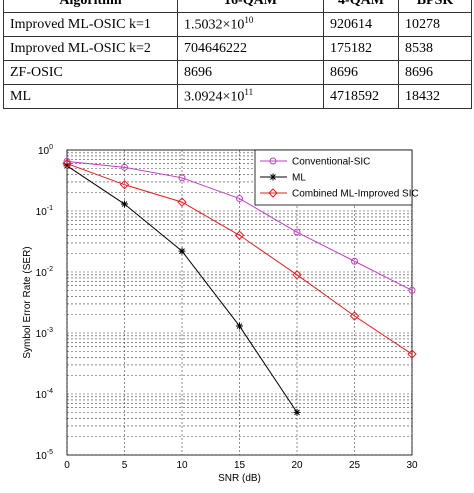  I want to click on cell-text: ZF-OSIC, so click(36, 72).